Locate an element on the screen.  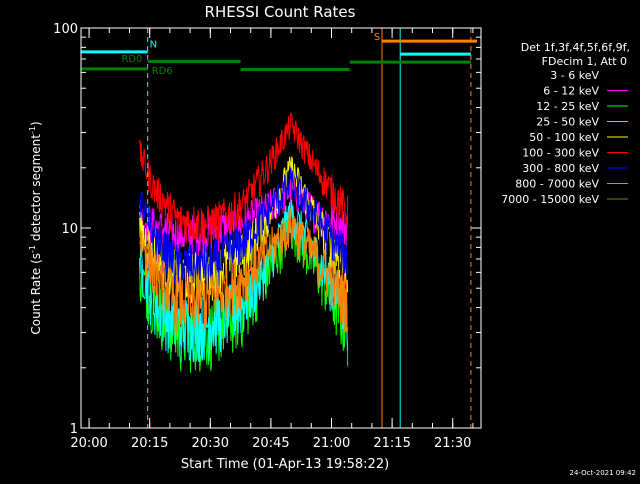
x-tick-label: 21:15 is located at coordinates (391, 443).